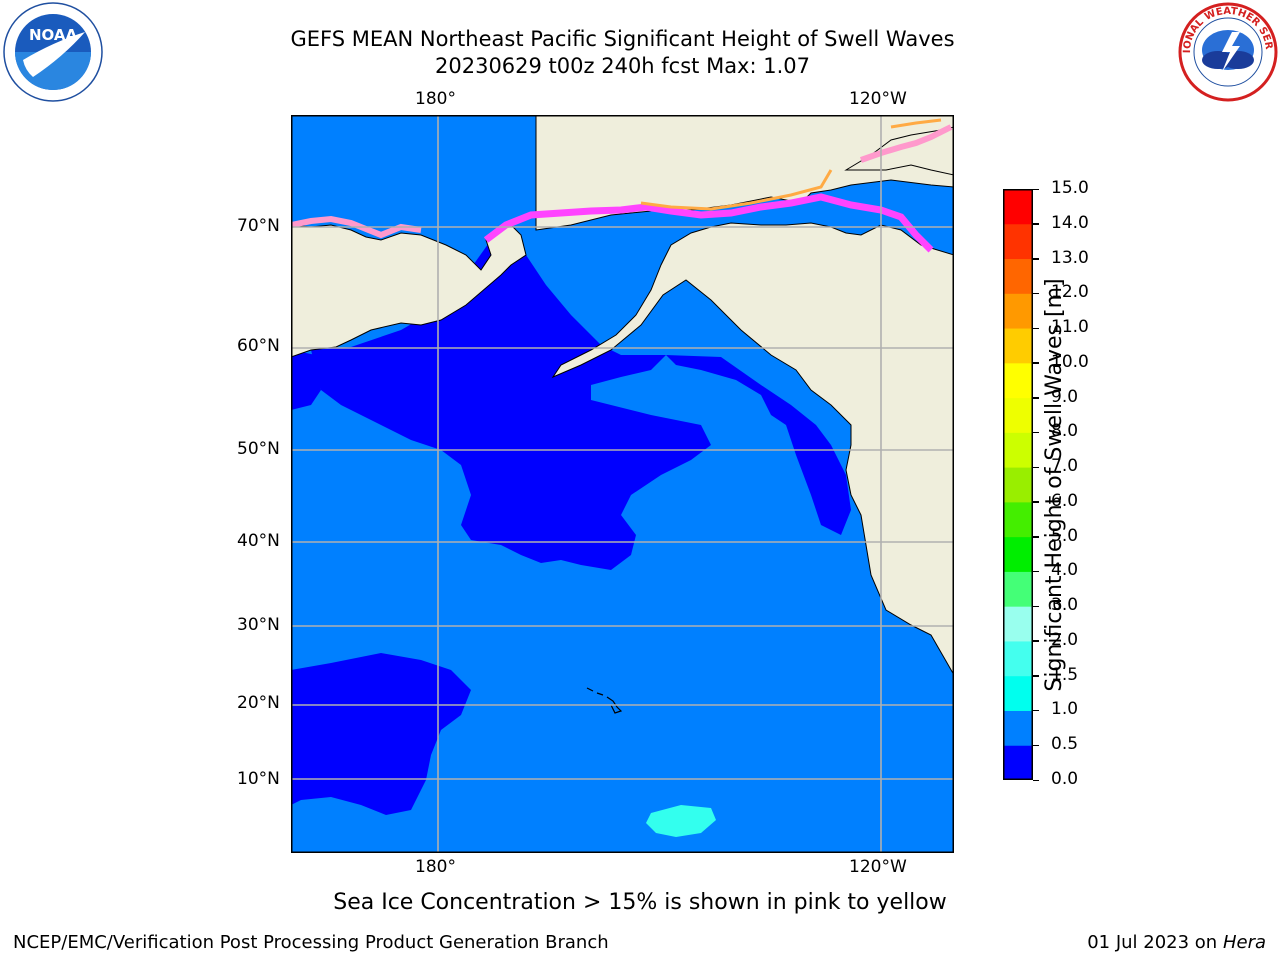 This screenshot has width=1280, height=960. I want to click on sea-ice-yellow-edge, so click(736, 190).